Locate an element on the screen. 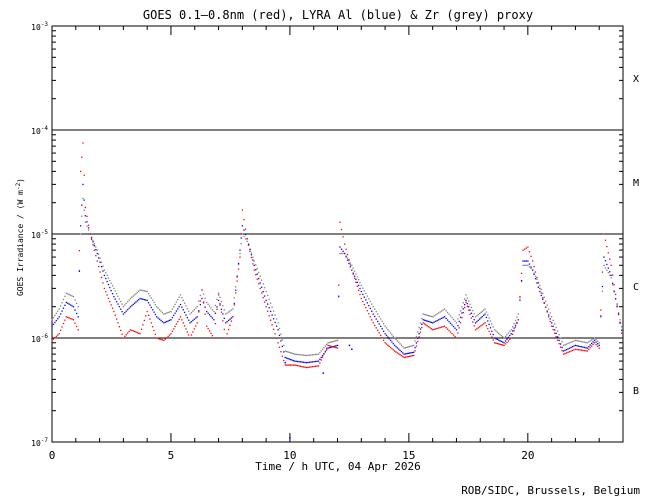 The height and width of the screenshot is (500, 650). y-axis-label-suffix: ) is located at coordinates (20, 180).